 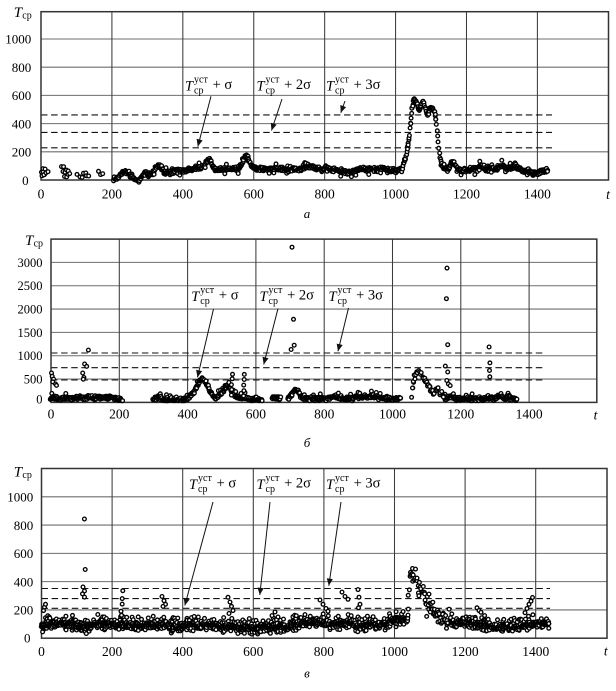 What do you see at coordinates (307, 213) in the screenshot?
I see `svg-text: а` at bounding box center [307, 213].